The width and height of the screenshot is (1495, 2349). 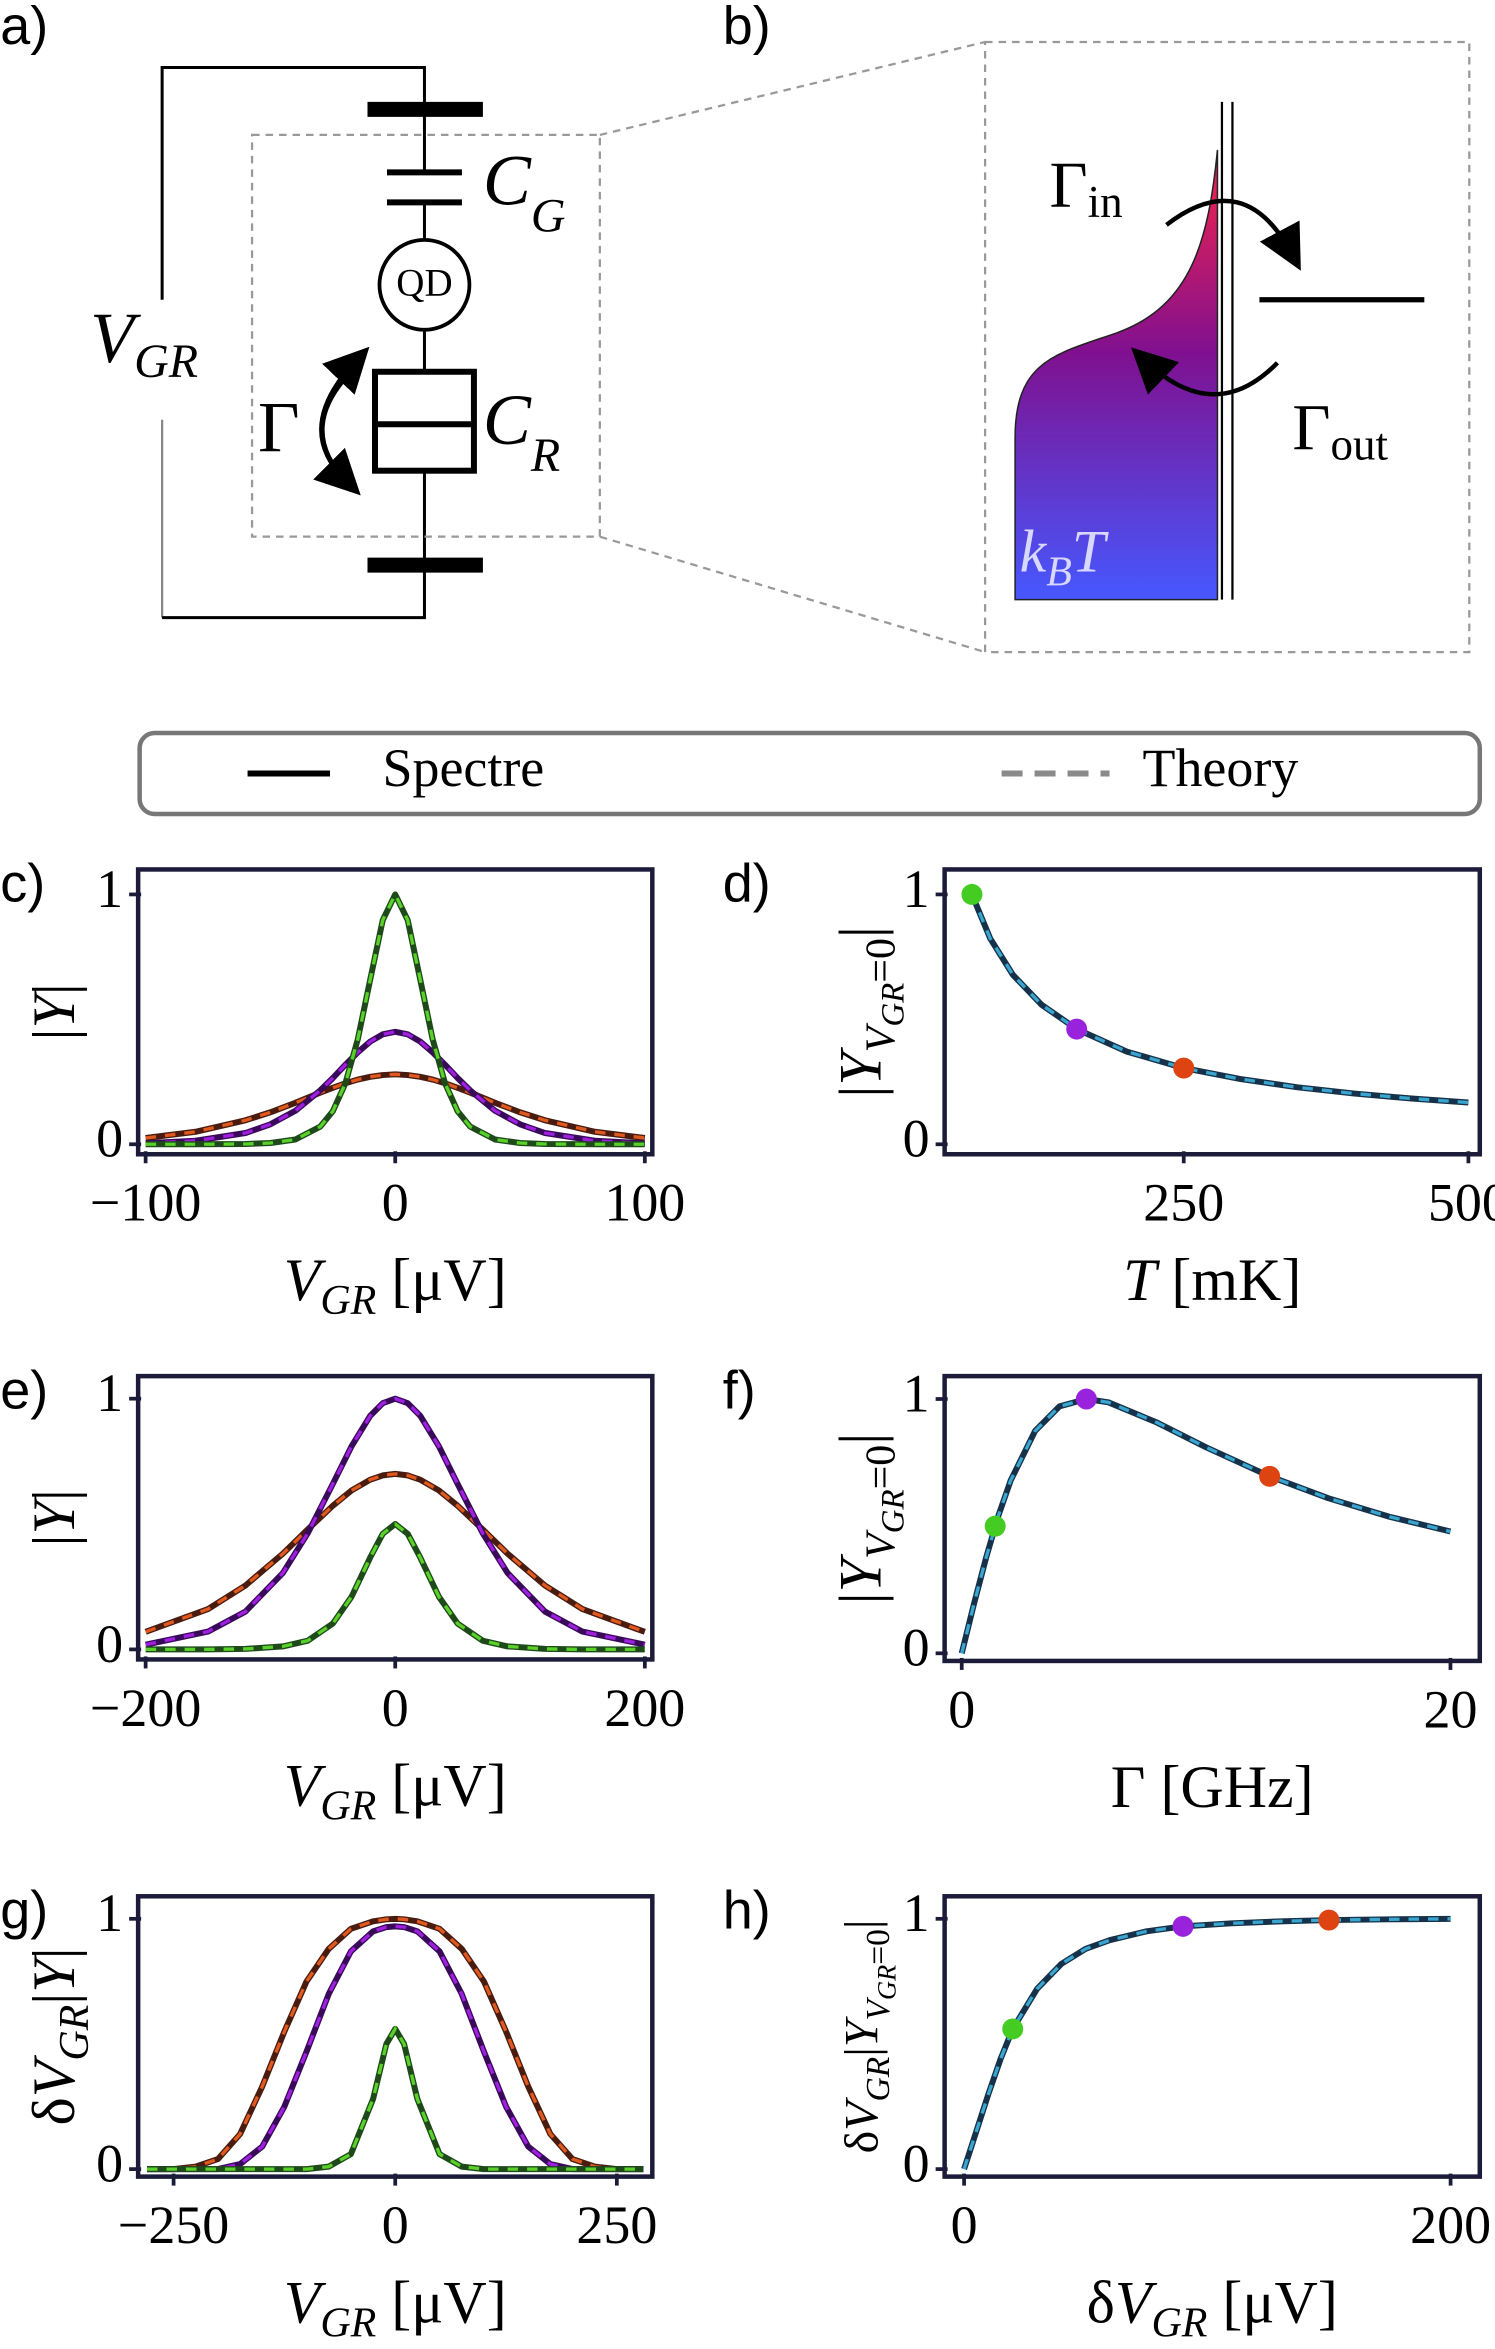 What do you see at coordinates (1064, 556) in the screenshot?
I see `kbt-label: kBT` at bounding box center [1064, 556].